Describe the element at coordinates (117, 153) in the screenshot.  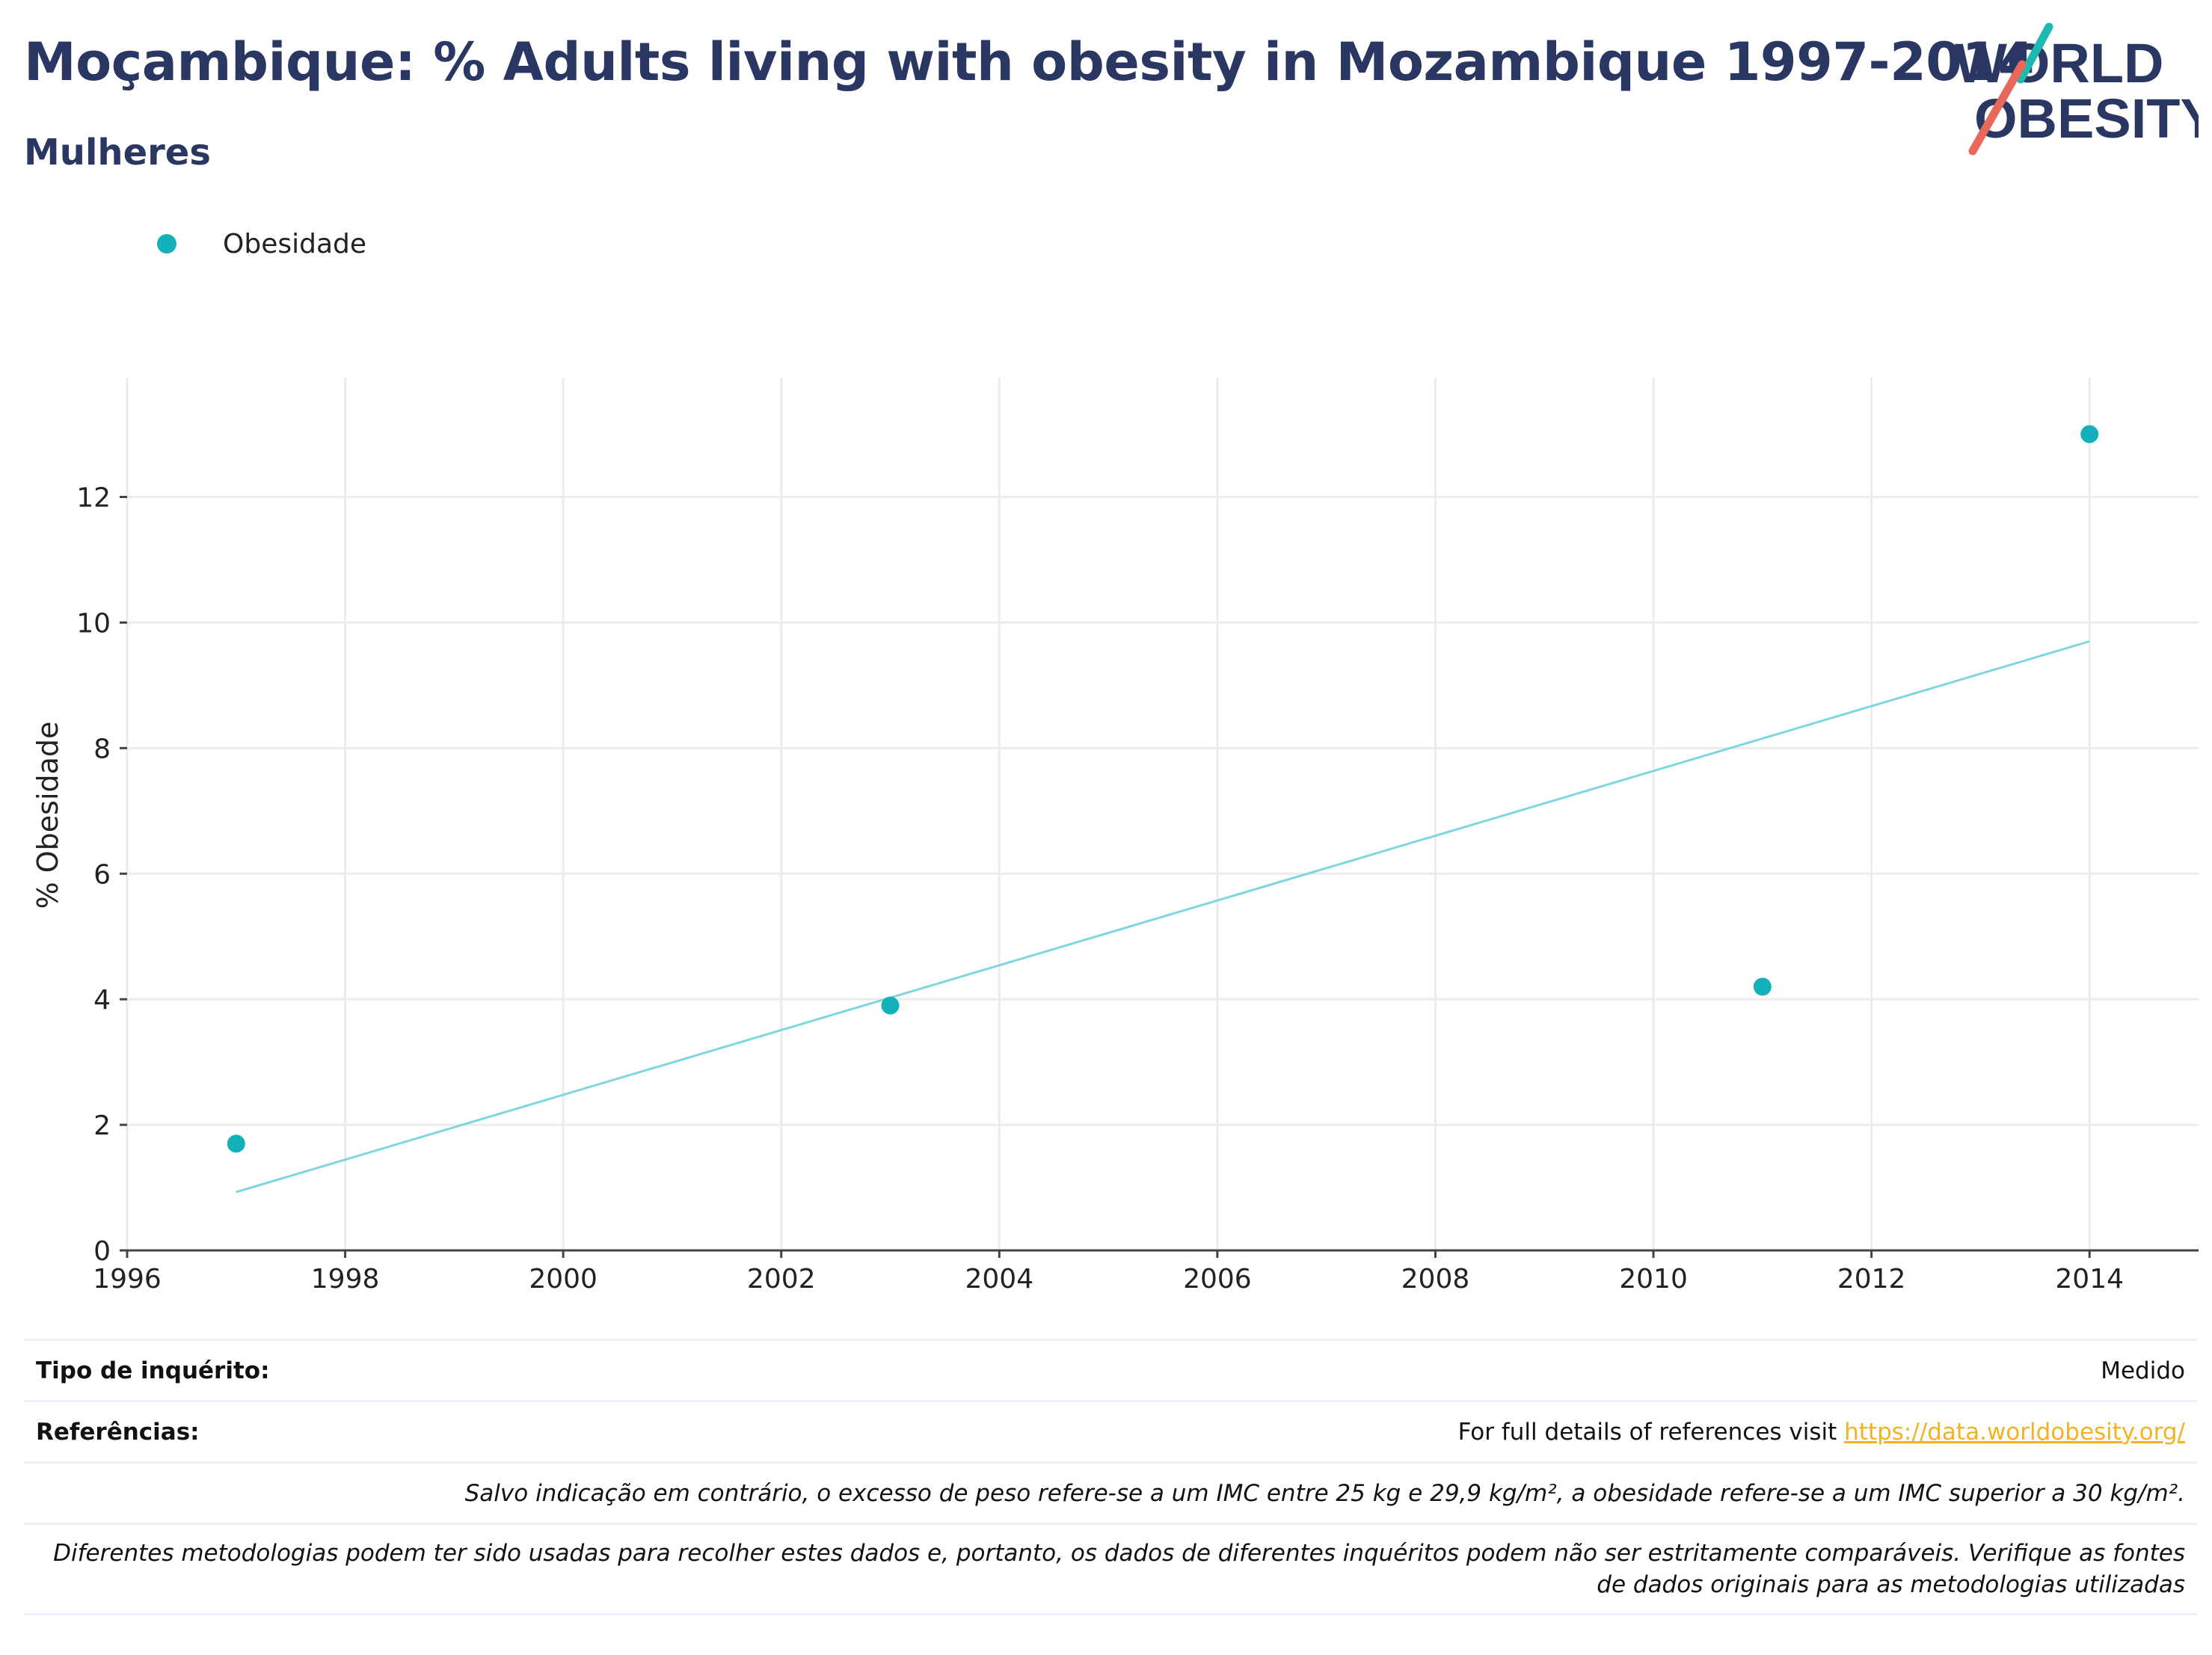
I see `page-subtitle: Mulheres` at that location.